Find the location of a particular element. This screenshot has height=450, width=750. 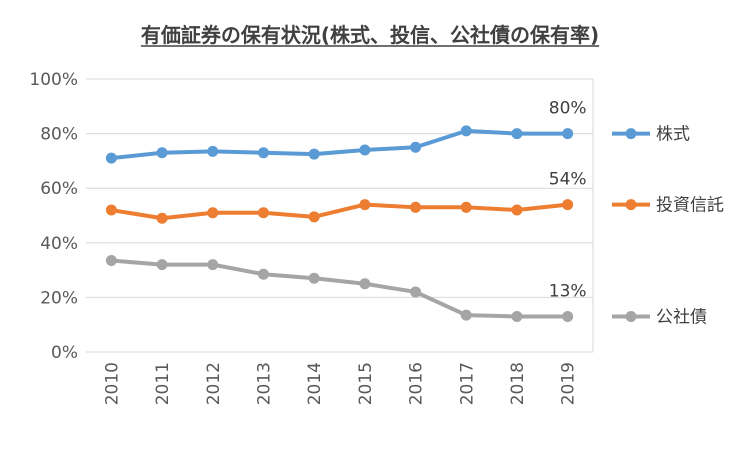

x-tick-label: 2018 is located at coordinates (518, 383).